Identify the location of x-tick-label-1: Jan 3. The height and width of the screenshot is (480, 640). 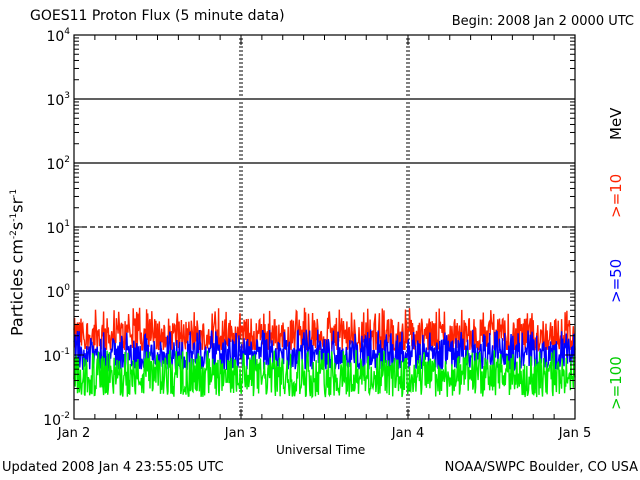
(240, 433).